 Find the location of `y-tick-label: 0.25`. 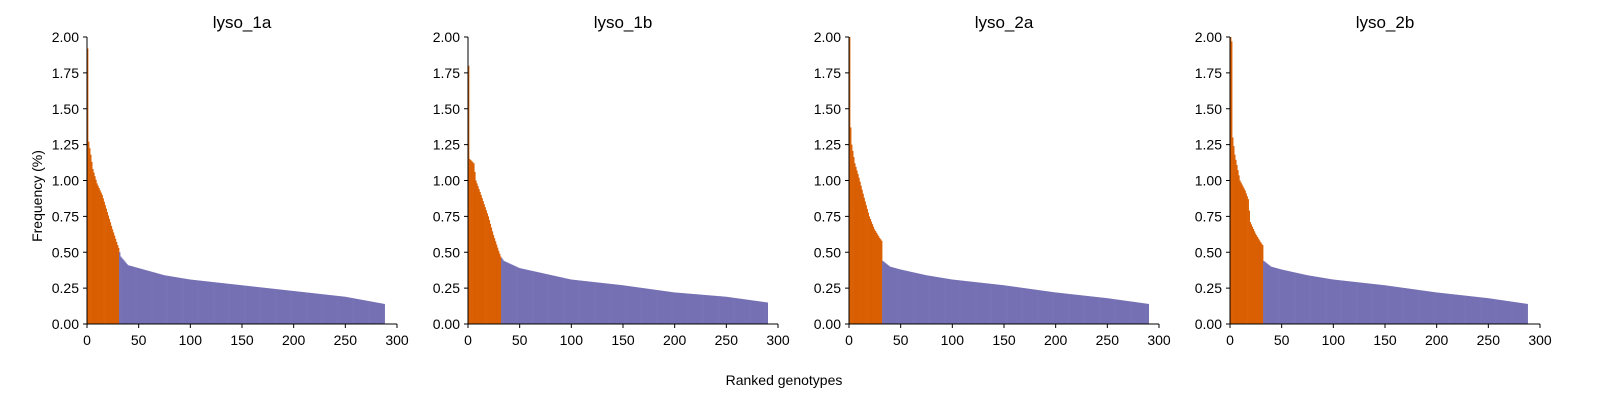

y-tick-label: 0.25 is located at coordinates (1208, 288).